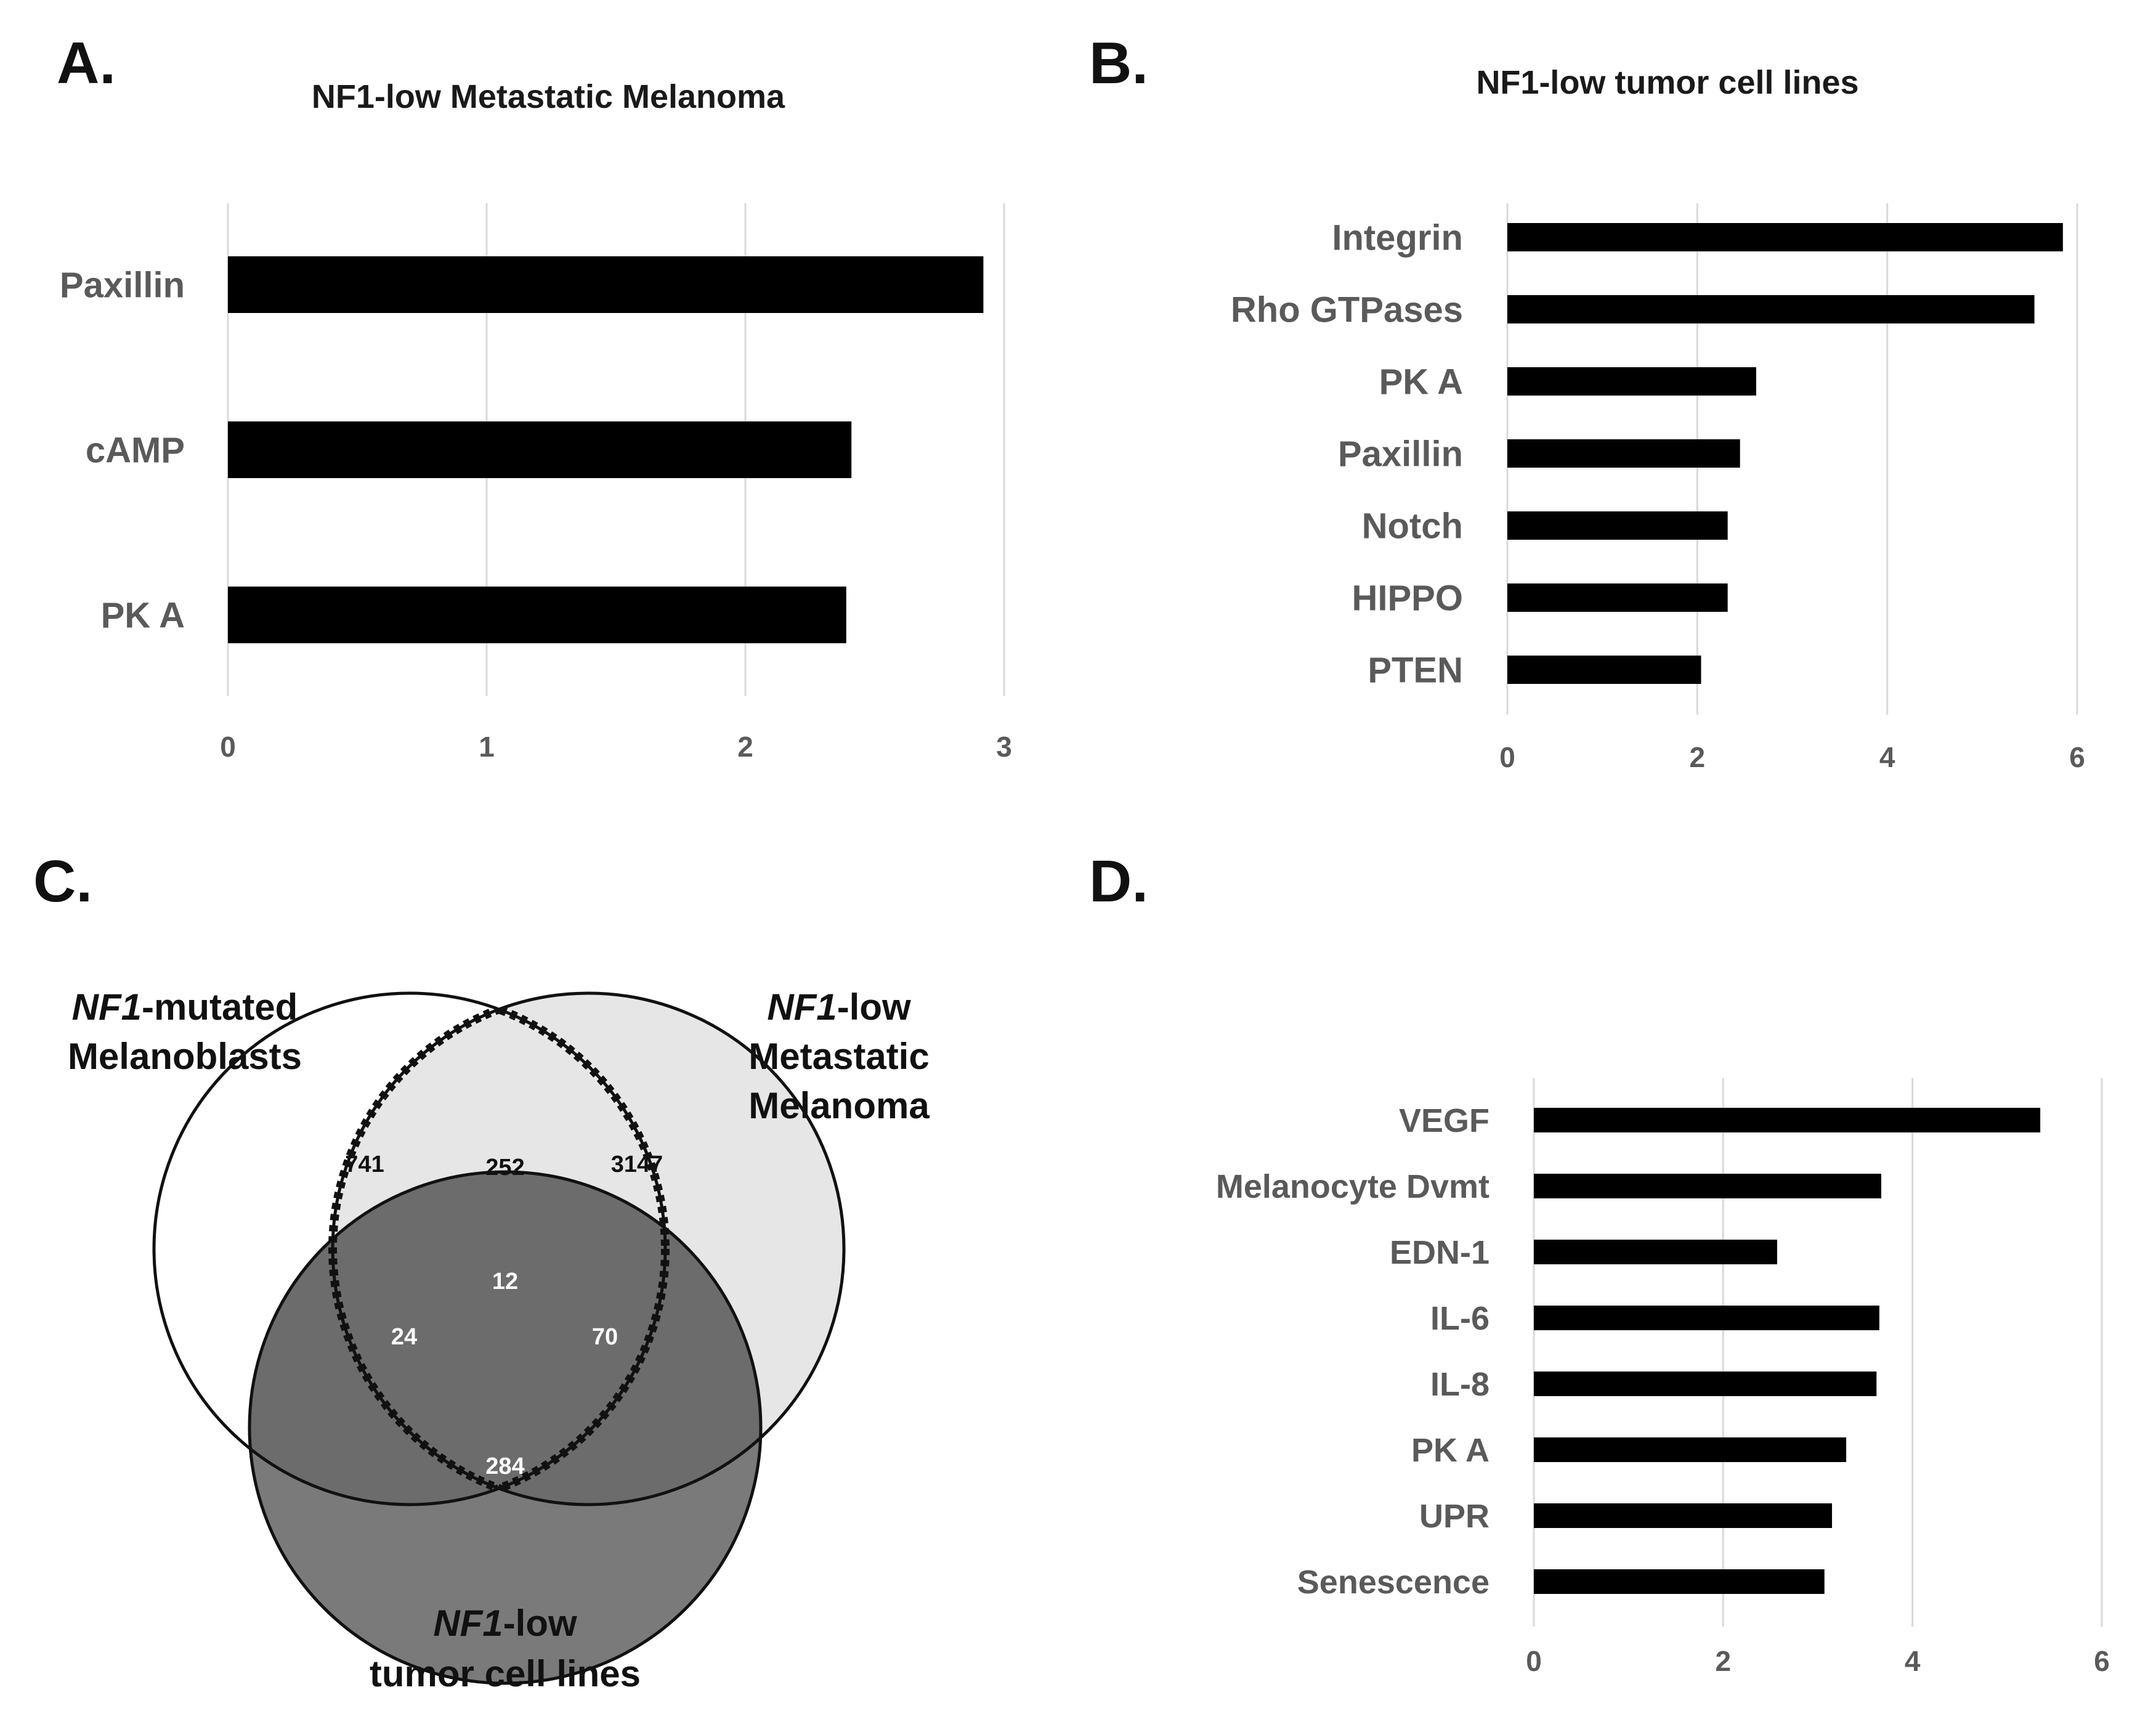  I want to click on bar-senescence, so click(1679, 1581).